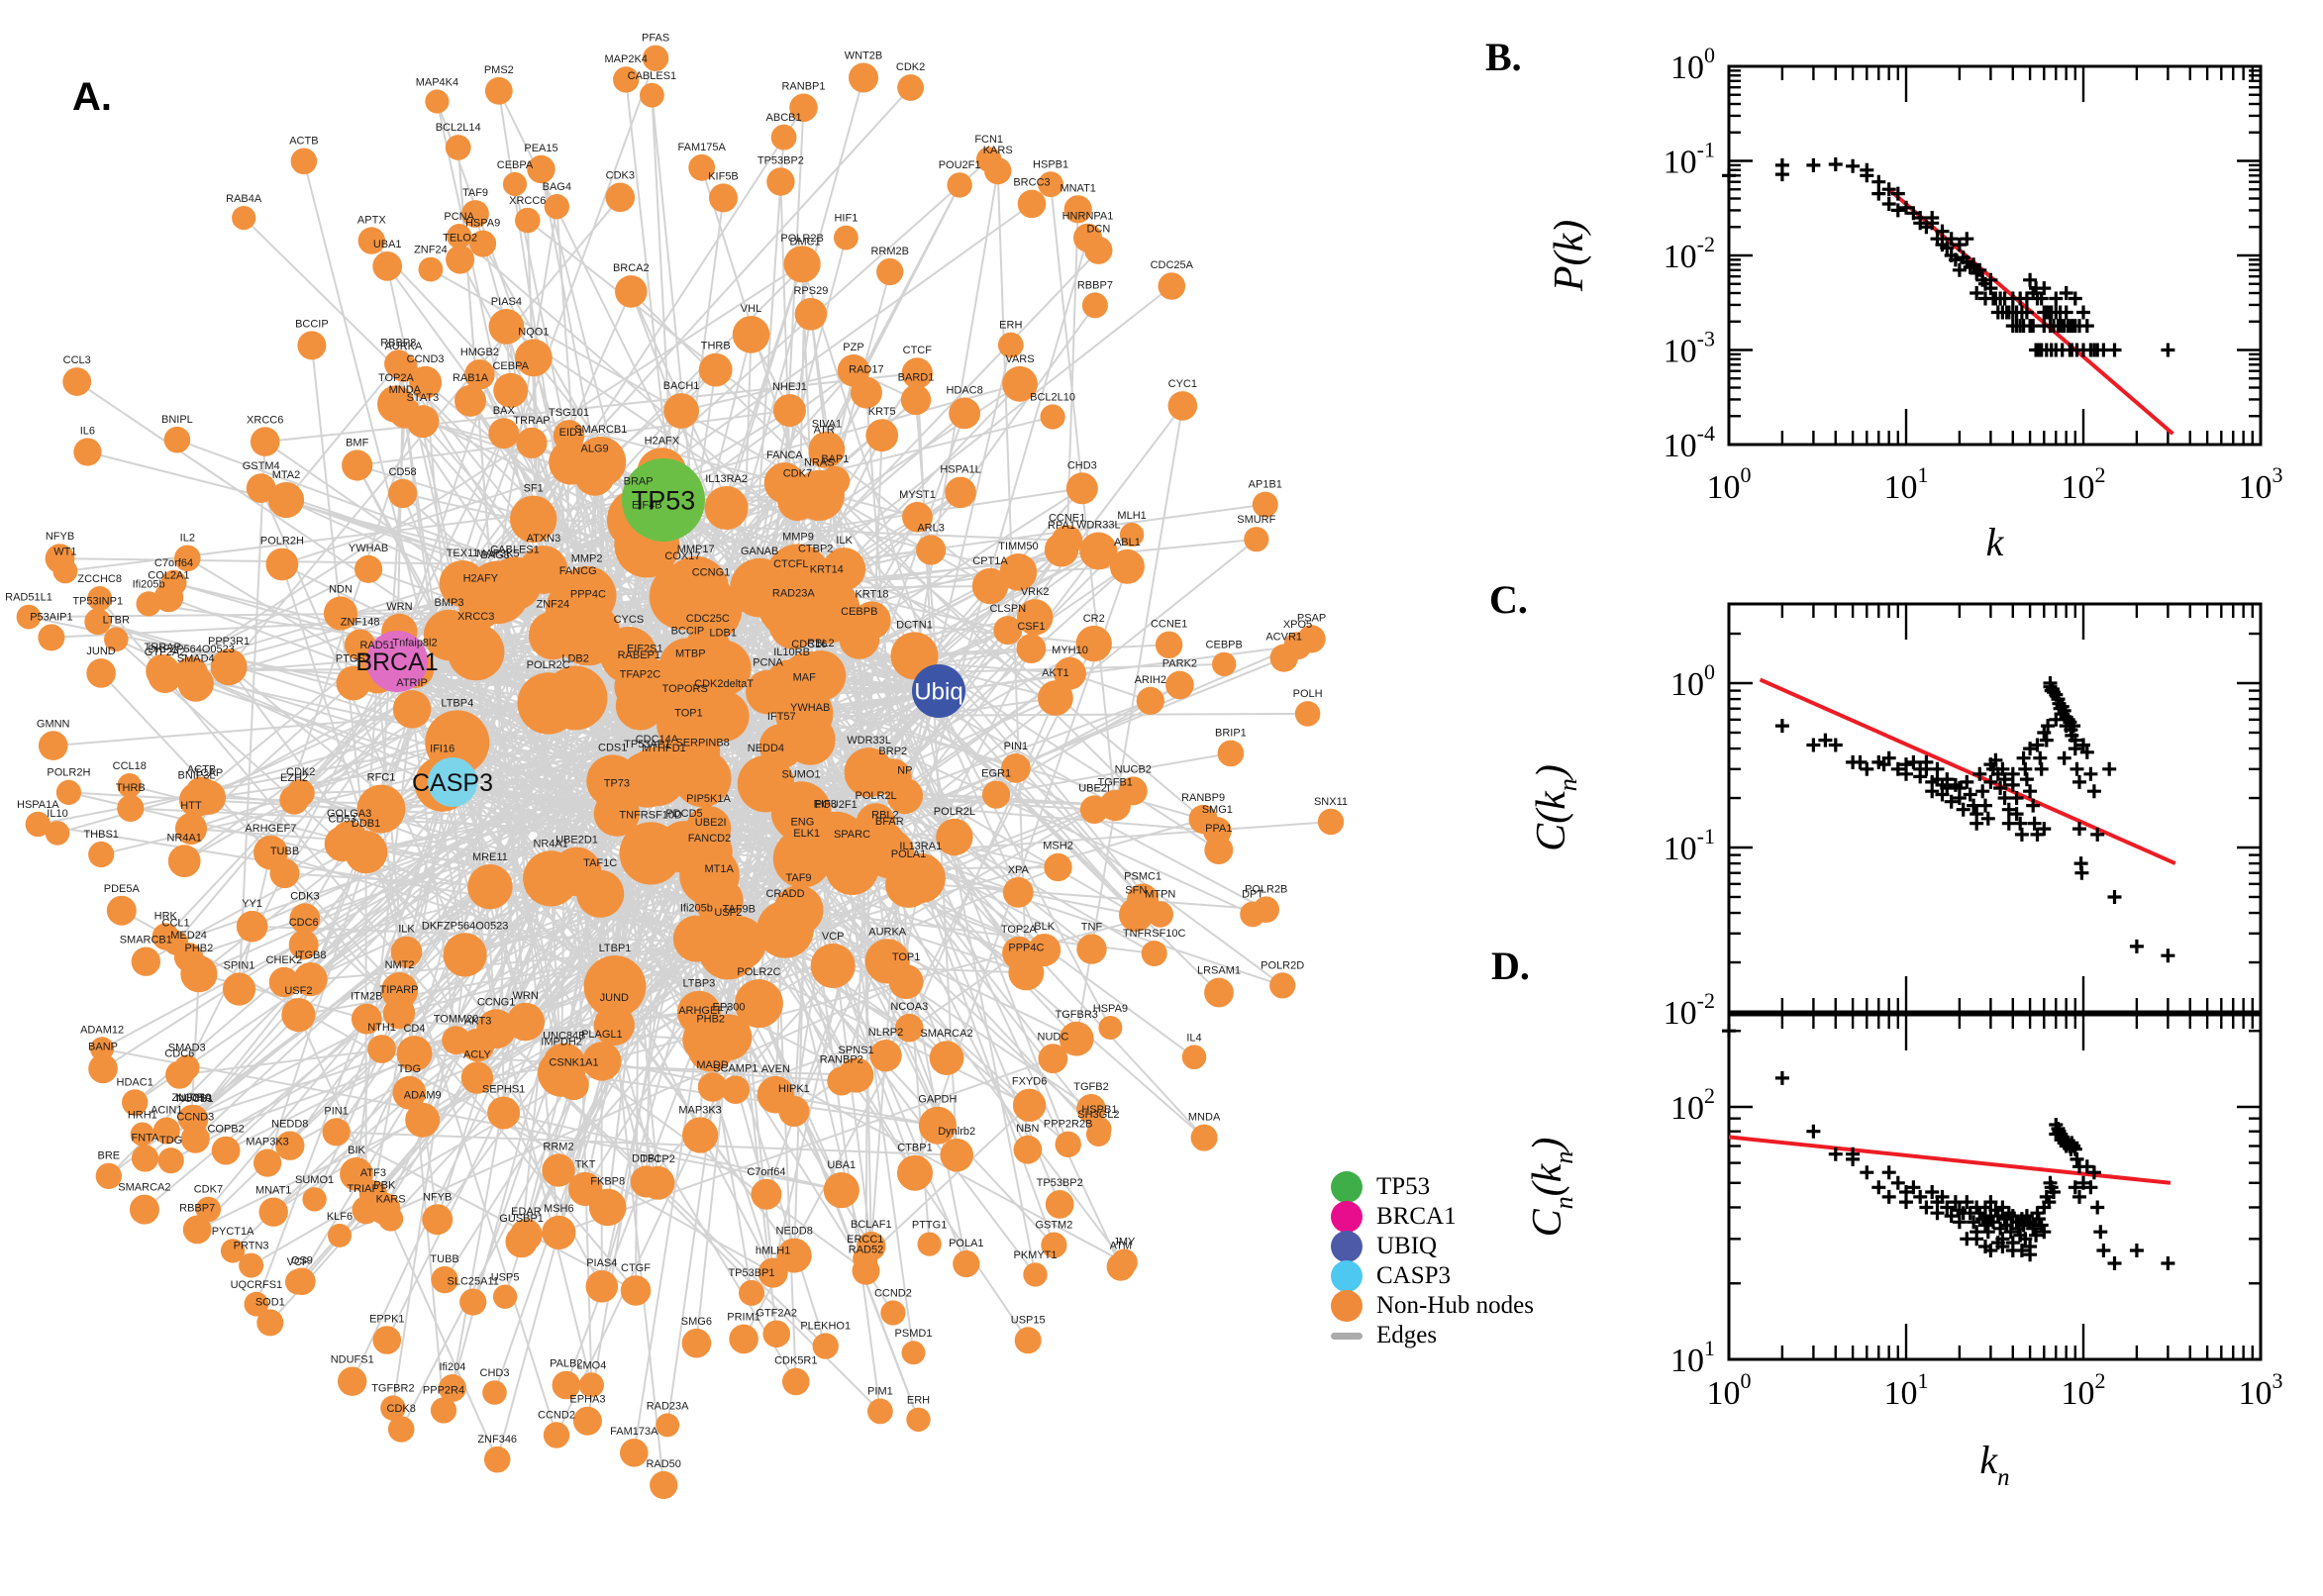 The height and width of the screenshot is (1596, 2323). What do you see at coordinates (1689, 348) in the screenshot?
I see `y-tick-label: 10⁻³` at bounding box center [1689, 348].